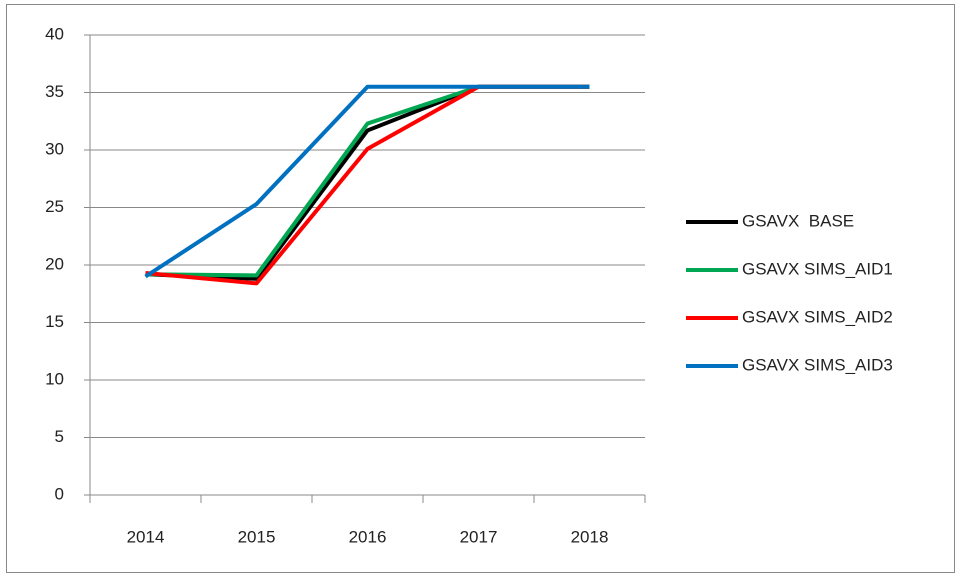 The image size is (959, 578). What do you see at coordinates (817, 316) in the screenshot?
I see `legend-label: GSAVX SIMS_AID2` at bounding box center [817, 316].